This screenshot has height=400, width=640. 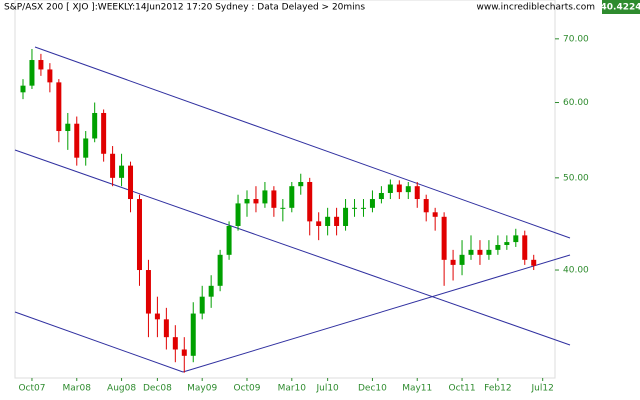 What do you see at coordinates (462, 389) in the screenshot?
I see `x-tick-label: Oct11` at bounding box center [462, 389].